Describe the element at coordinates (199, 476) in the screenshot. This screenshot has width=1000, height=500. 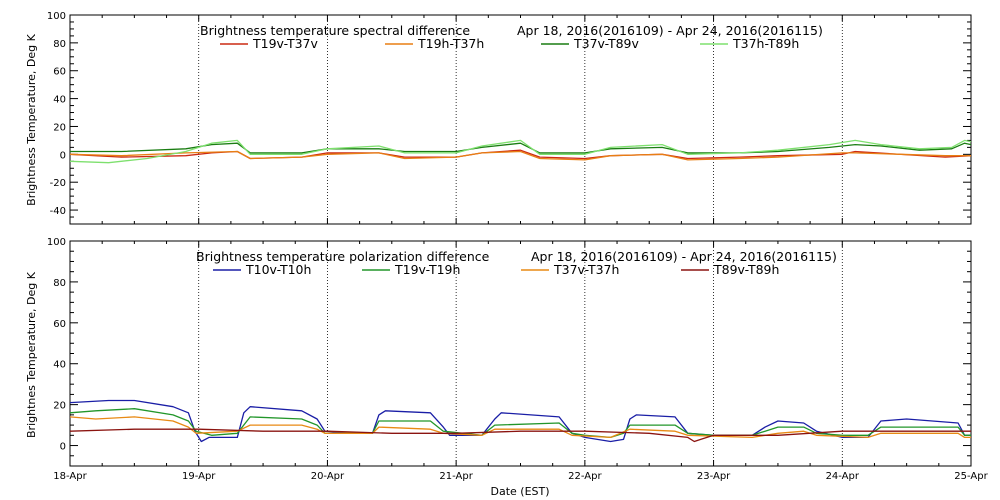
I see `x-tick-label: 19-Apr` at that location.